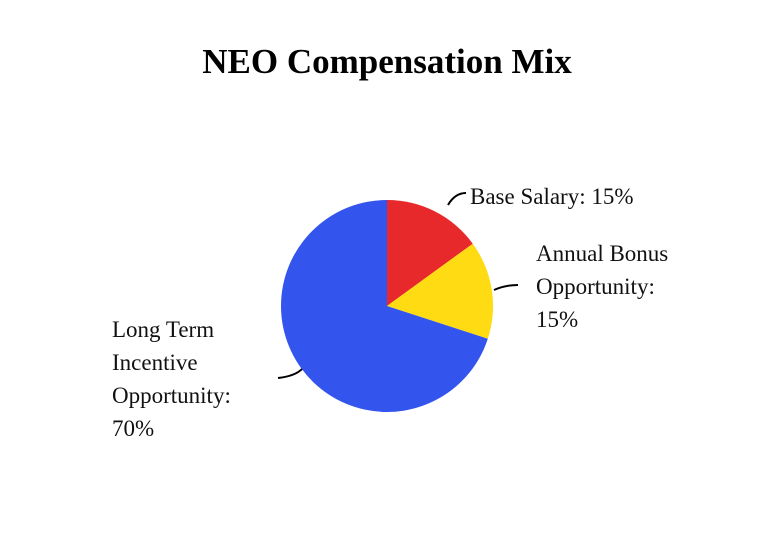 This screenshot has height=538, width=774. Describe the element at coordinates (387, 61) in the screenshot. I see `chart-title: NEO Compensation Mix` at that location.